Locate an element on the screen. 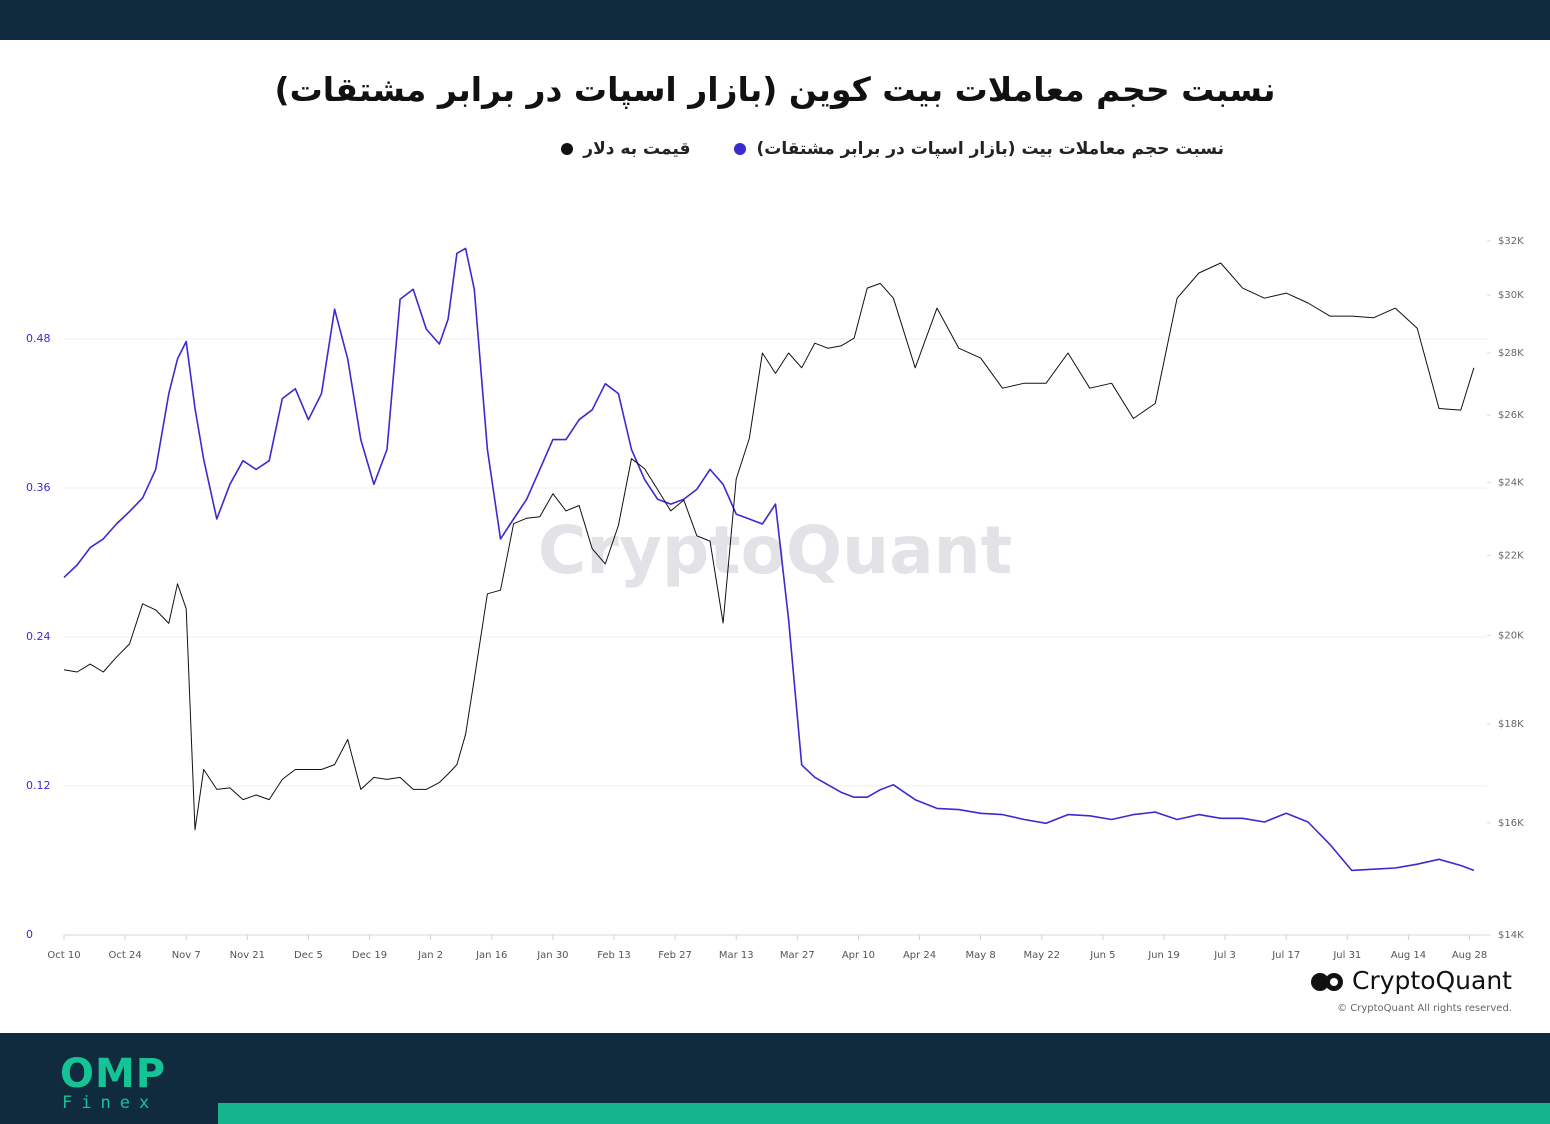 The height and width of the screenshot is (1124, 1550). x-tick-label: Feb 27 is located at coordinates (675, 955).